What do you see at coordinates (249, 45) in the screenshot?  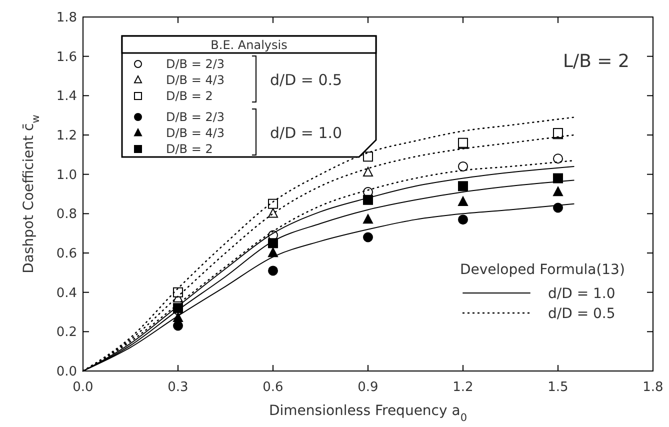 I see `legend-title: B.E. Analysis` at bounding box center [249, 45].